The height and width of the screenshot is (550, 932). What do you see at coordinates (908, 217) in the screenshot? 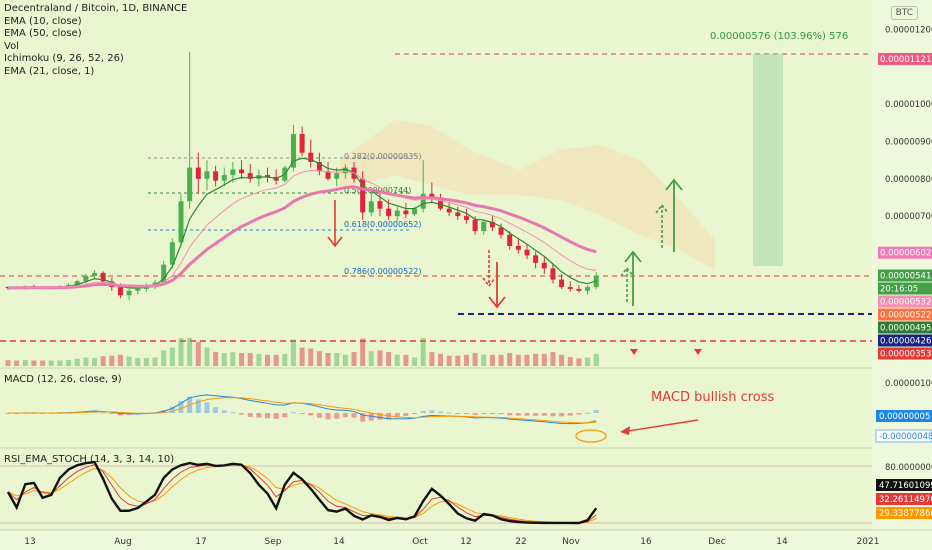
I see `price-tick: 0.00000700` at bounding box center [908, 217].